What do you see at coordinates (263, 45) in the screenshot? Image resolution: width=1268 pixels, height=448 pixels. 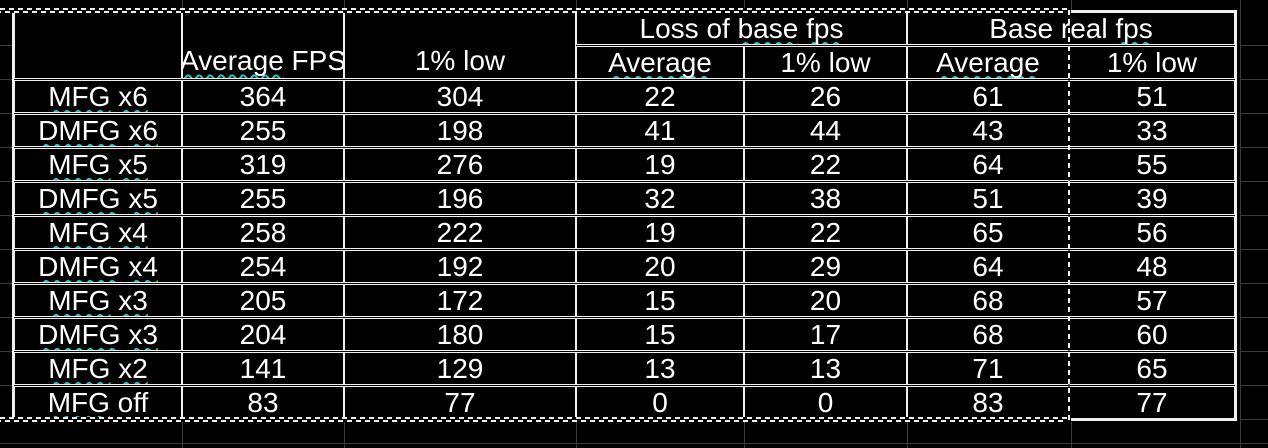 I see `avg-fps-header-cell: Average FPS` at bounding box center [263, 45].